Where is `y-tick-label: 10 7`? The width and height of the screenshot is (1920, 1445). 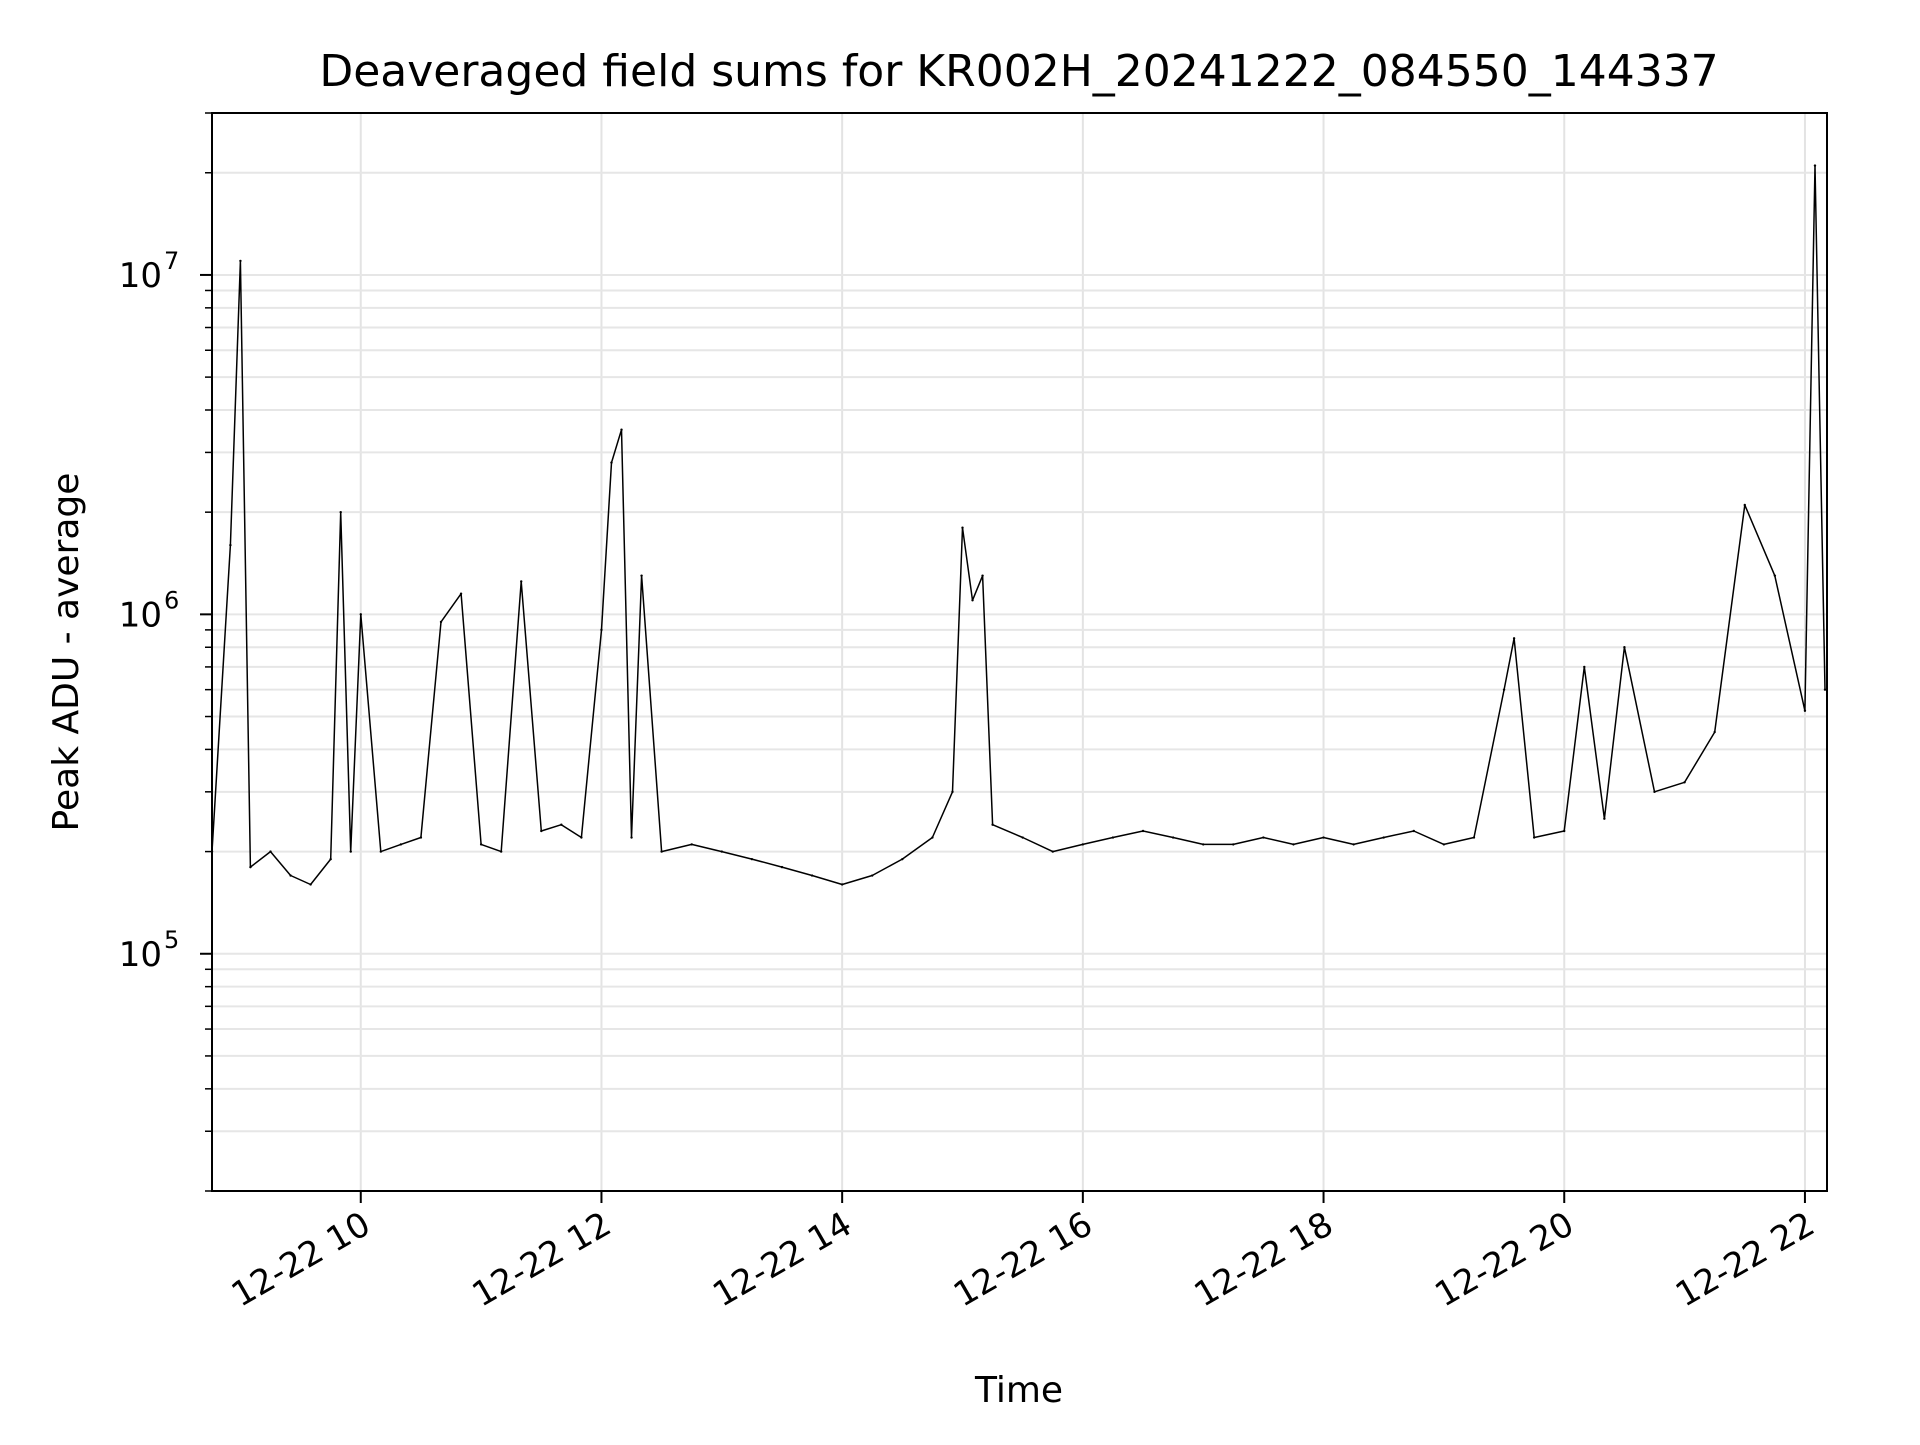
y-tick-label: 10 7 is located at coordinates (149, 271).